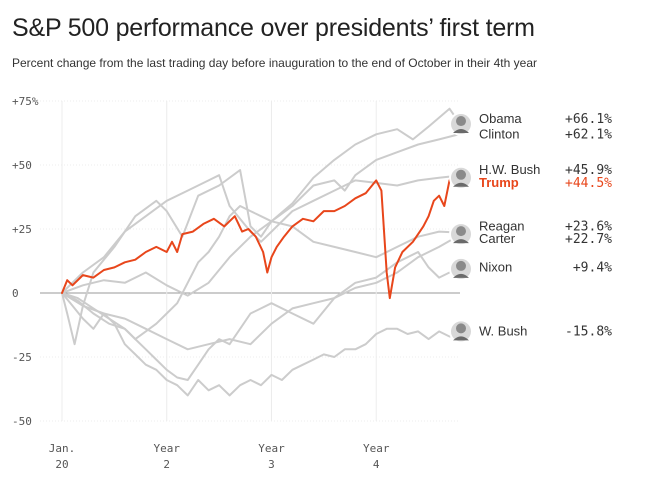 The height and width of the screenshot is (485, 661). What do you see at coordinates (271, 464) in the screenshot?
I see `x-tick-sublabel: 3` at bounding box center [271, 464].